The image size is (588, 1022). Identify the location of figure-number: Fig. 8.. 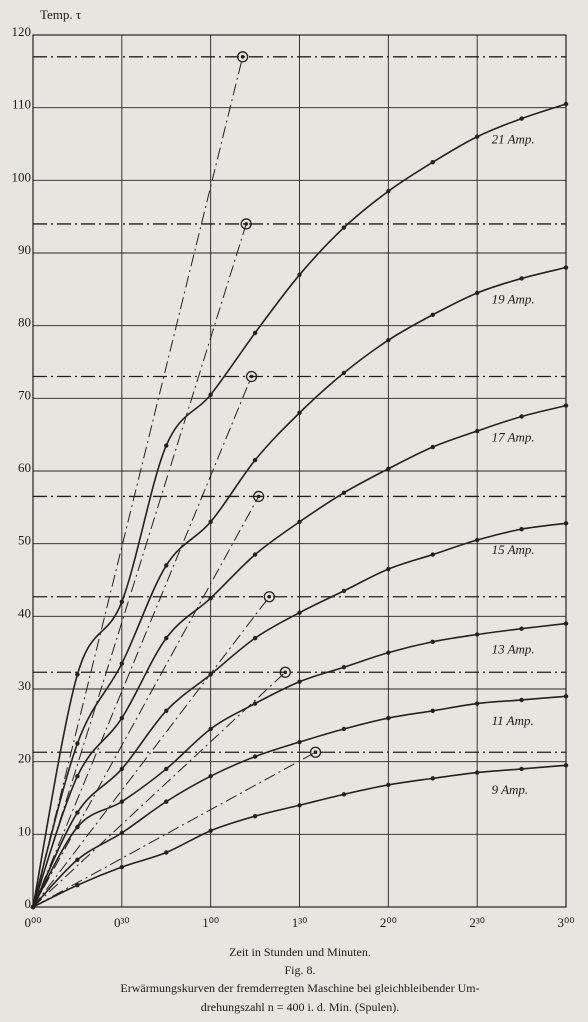
(299, 970).